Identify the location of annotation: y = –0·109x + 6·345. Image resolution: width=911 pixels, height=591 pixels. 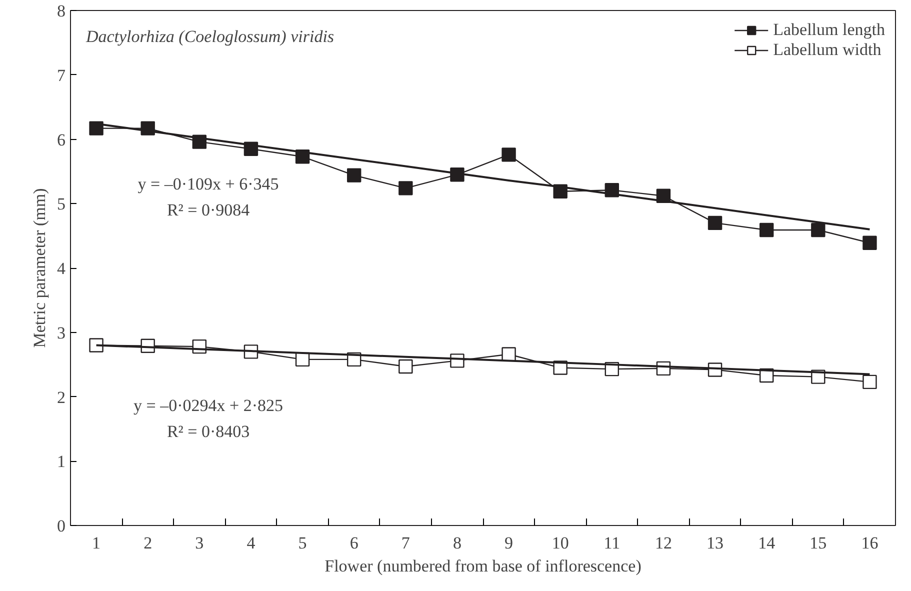
(208, 184).